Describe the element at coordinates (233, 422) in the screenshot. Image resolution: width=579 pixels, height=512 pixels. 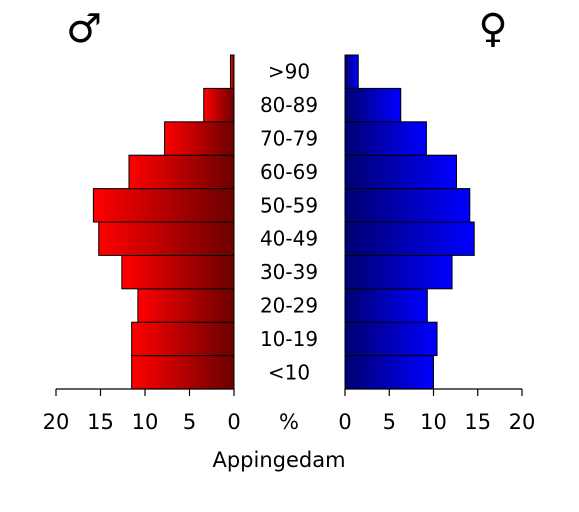
I see `male-tick-label-4: 0` at that location.